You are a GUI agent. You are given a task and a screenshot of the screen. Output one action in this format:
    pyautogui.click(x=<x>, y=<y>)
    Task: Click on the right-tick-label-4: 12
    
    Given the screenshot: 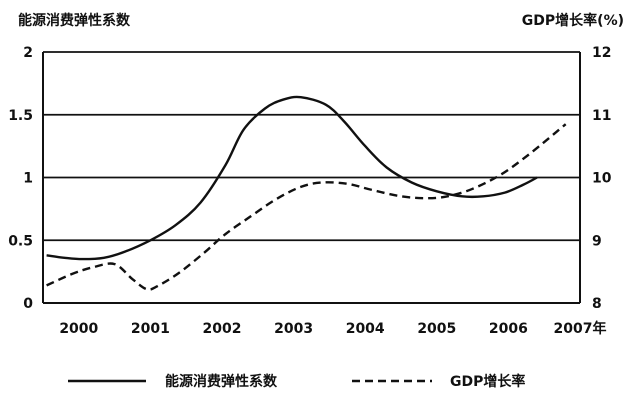 What is the action you would take?
    pyautogui.click(x=601, y=53)
    